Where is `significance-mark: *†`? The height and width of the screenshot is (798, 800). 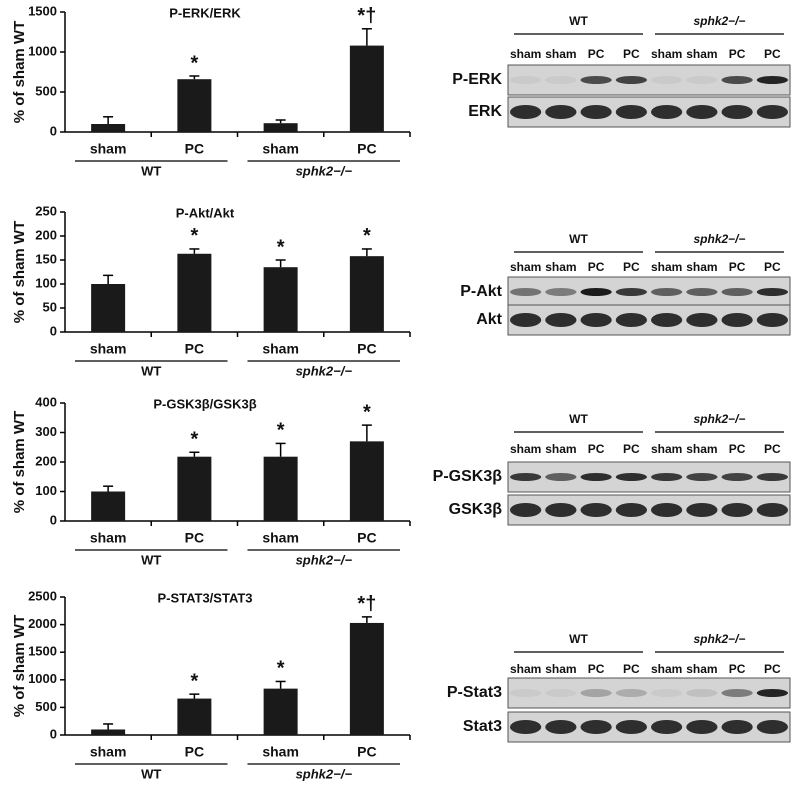 significance-mark: *† is located at coordinates (366, 16).